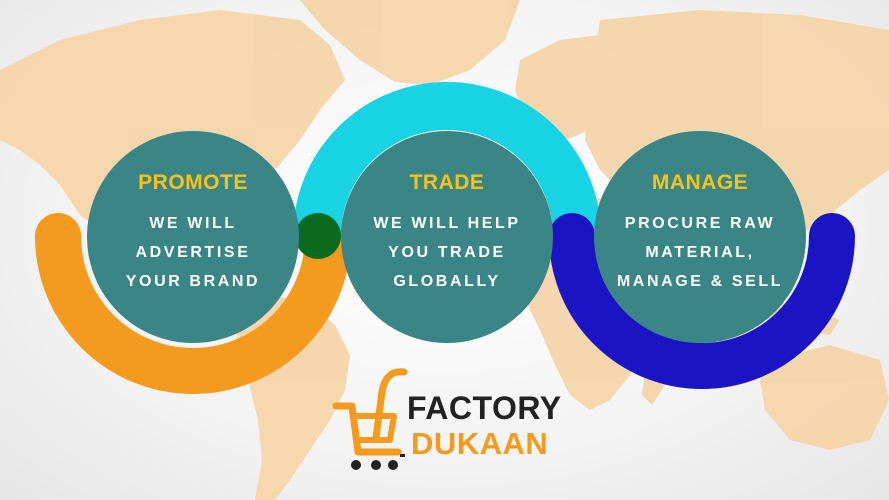 The height and width of the screenshot is (500, 889). I want to click on cart-icon, so click(370, 419).